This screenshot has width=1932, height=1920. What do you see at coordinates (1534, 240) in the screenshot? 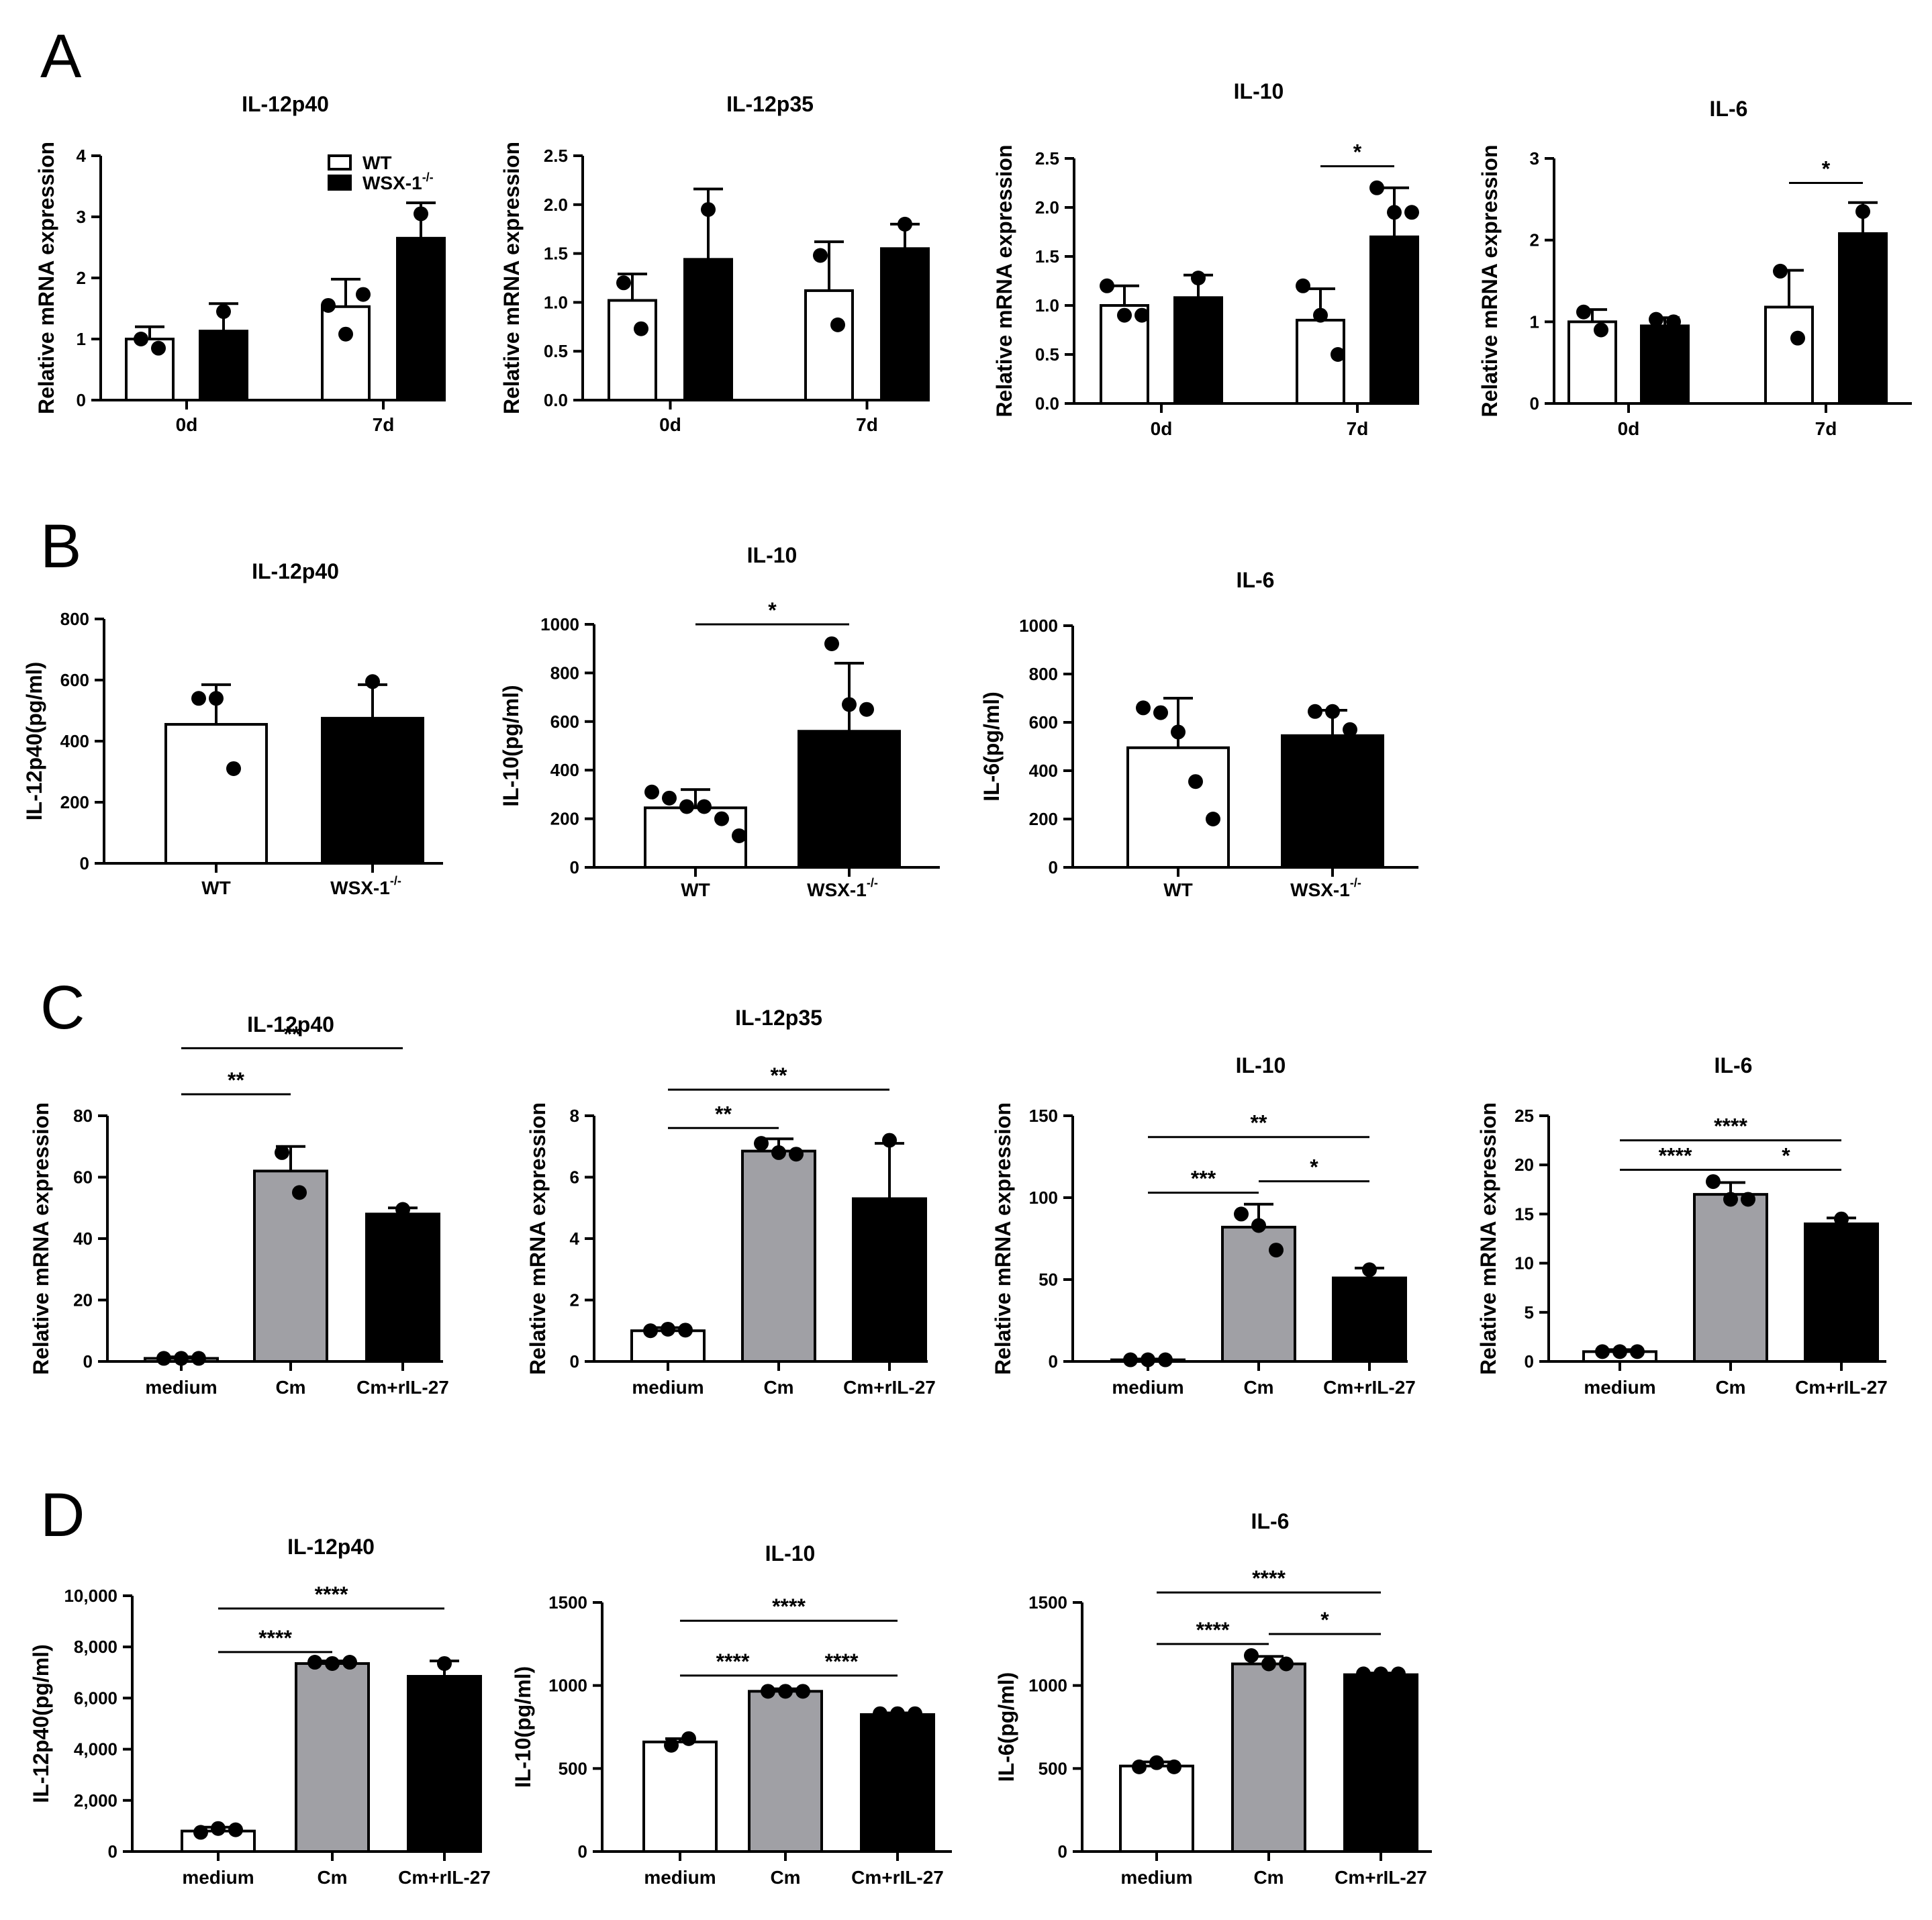
I see `y-tick-label: 2` at bounding box center [1534, 240].